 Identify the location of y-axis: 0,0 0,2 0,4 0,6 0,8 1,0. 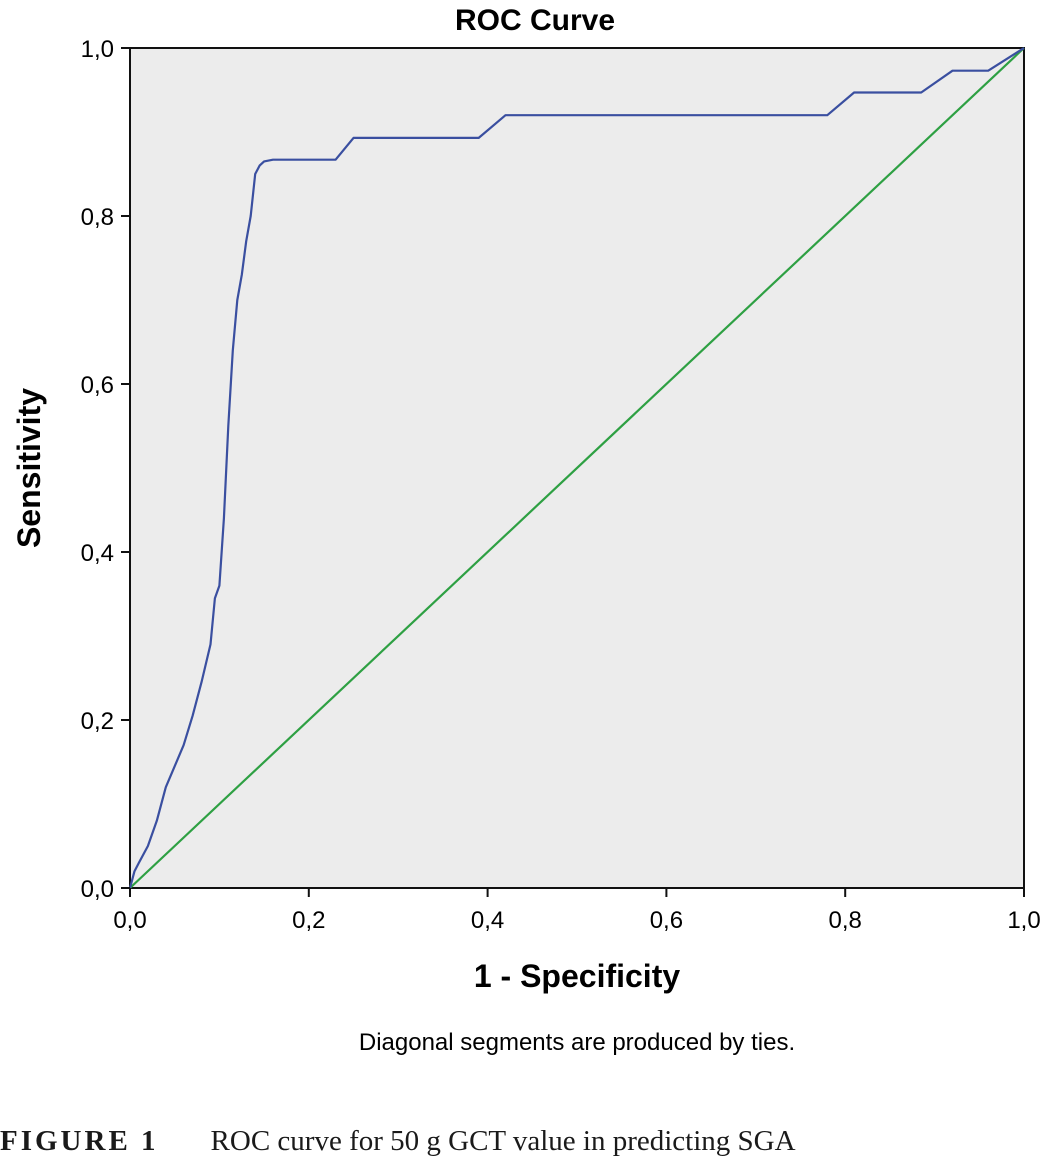
(105, 469).